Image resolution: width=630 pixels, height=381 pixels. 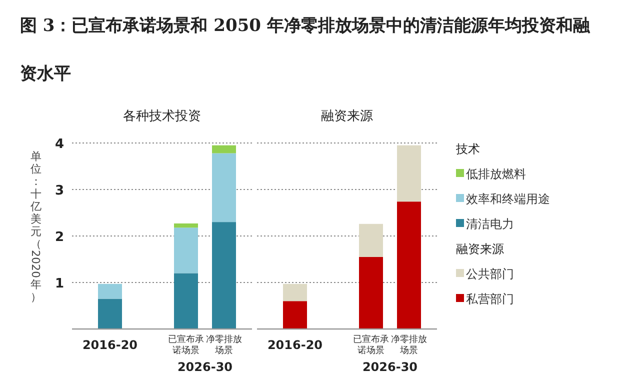 I want to click on legend-label: 私营部门, so click(x=490, y=299).